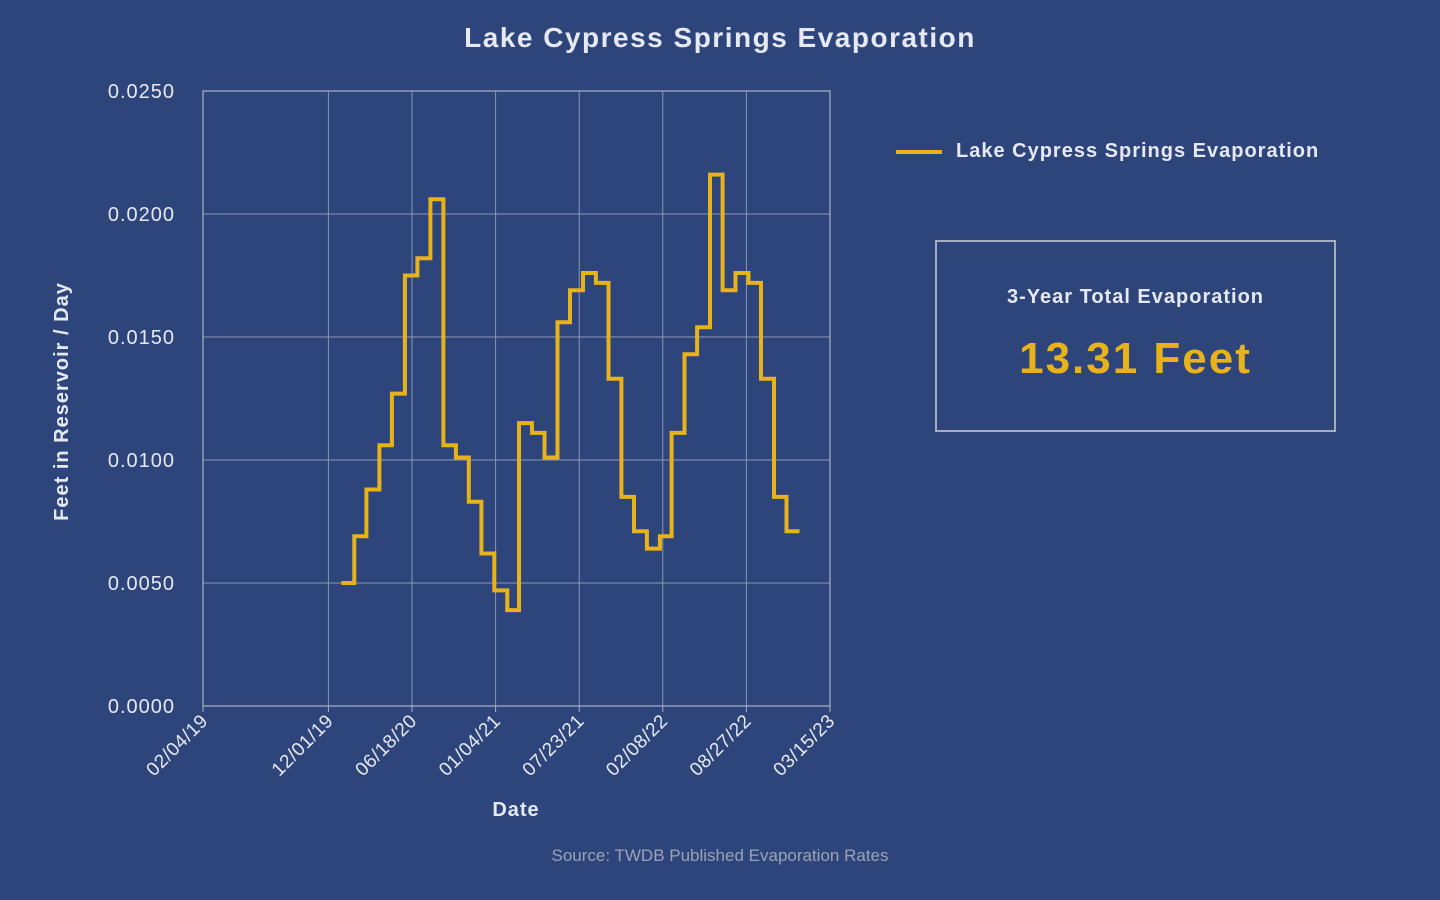 This screenshot has width=1440, height=900. What do you see at coordinates (805, 746) in the screenshot?
I see `x-tick-label: 03/15/23` at bounding box center [805, 746].